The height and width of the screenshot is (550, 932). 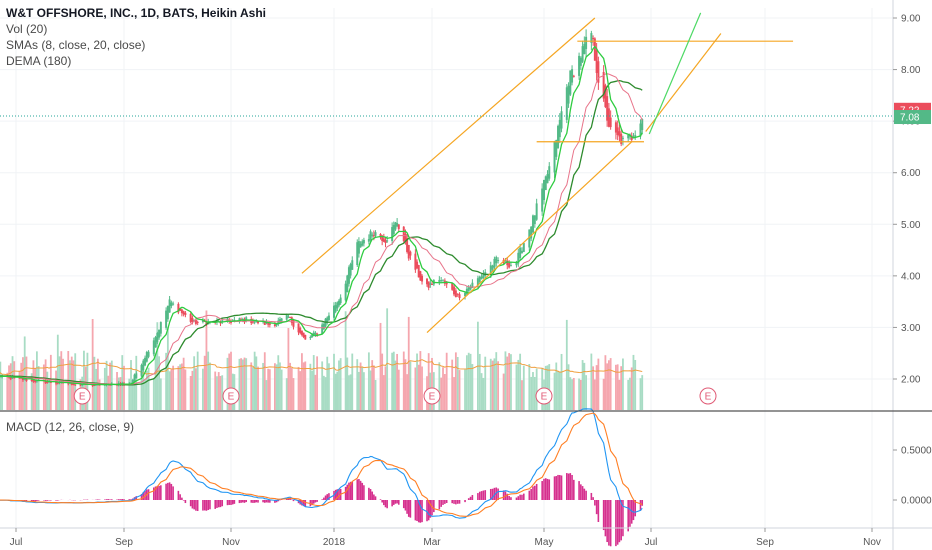 What do you see at coordinates (231, 542) in the screenshot?
I see `x-tick-label: Nov` at bounding box center [231, 542].